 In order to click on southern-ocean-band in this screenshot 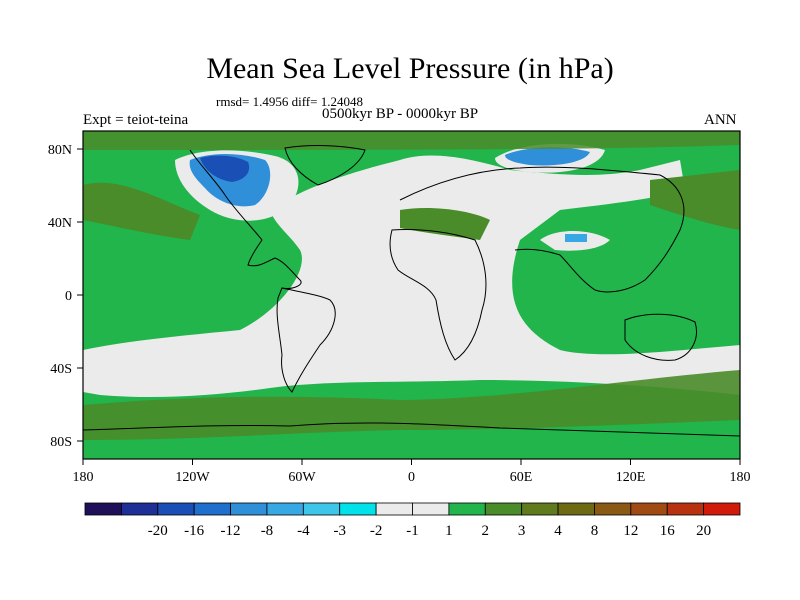, I will do `click(411, 405)`.